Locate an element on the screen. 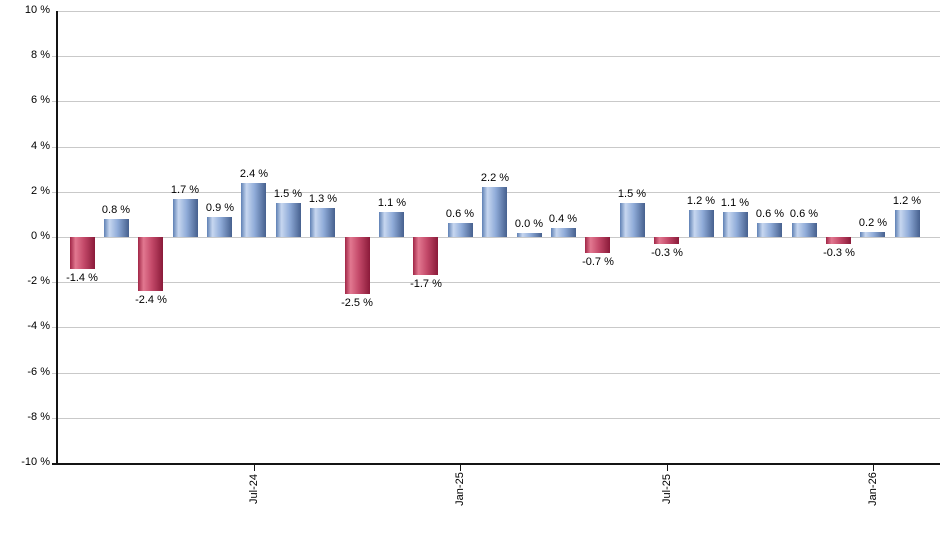 The image size is (940, 550). x-axis-tick-label-text: Jul-25 is located at coordinates (667, 489).